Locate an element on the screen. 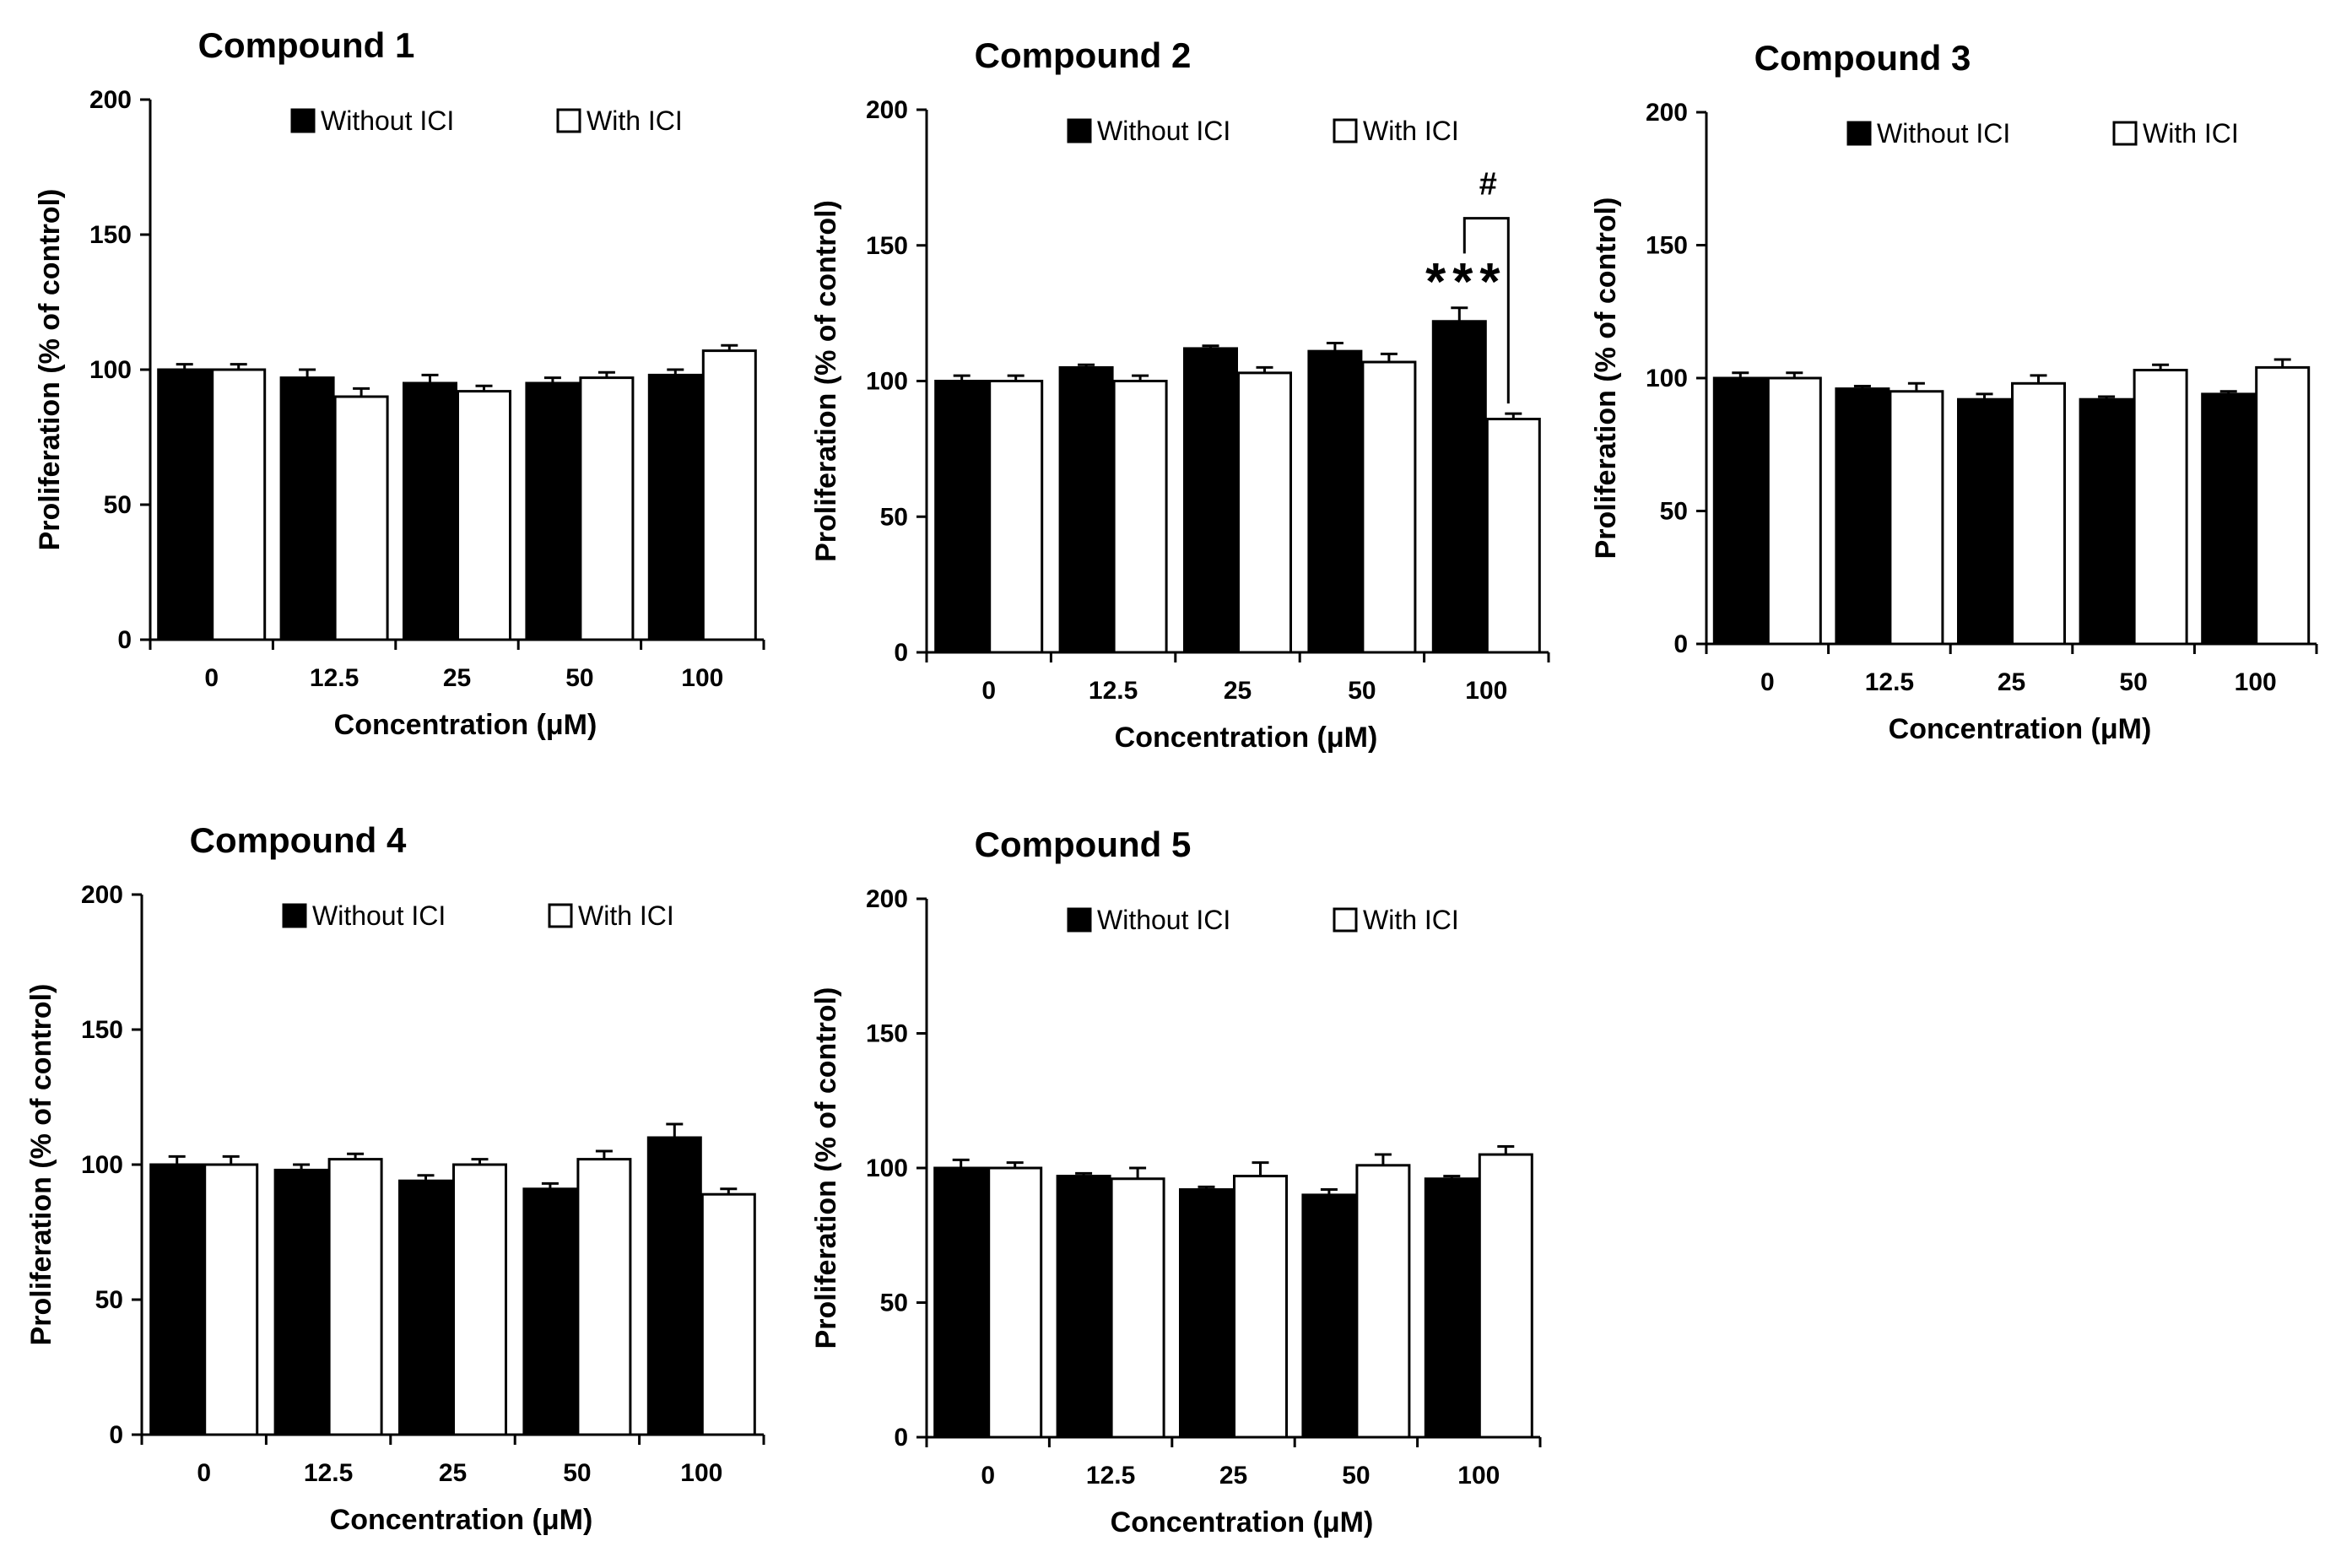  hash-marker: # is located at coordinates (1488, 185).